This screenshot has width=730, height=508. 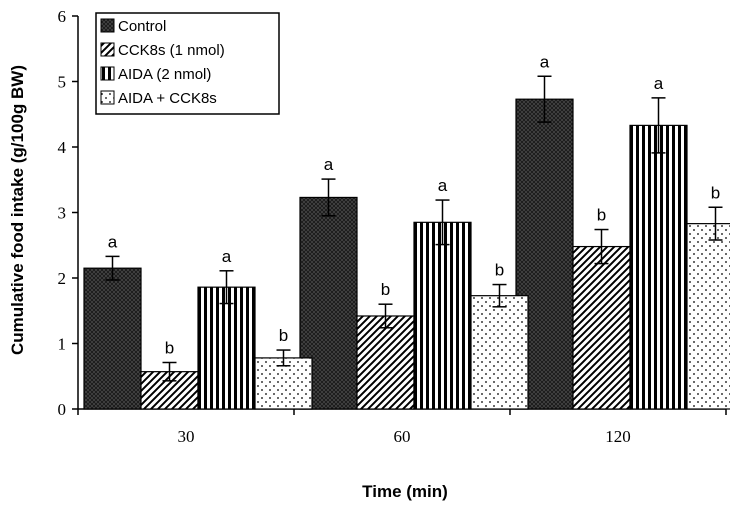 I want to click on legend-label: AIDA (2 nmol), so click(x=164, y=74).